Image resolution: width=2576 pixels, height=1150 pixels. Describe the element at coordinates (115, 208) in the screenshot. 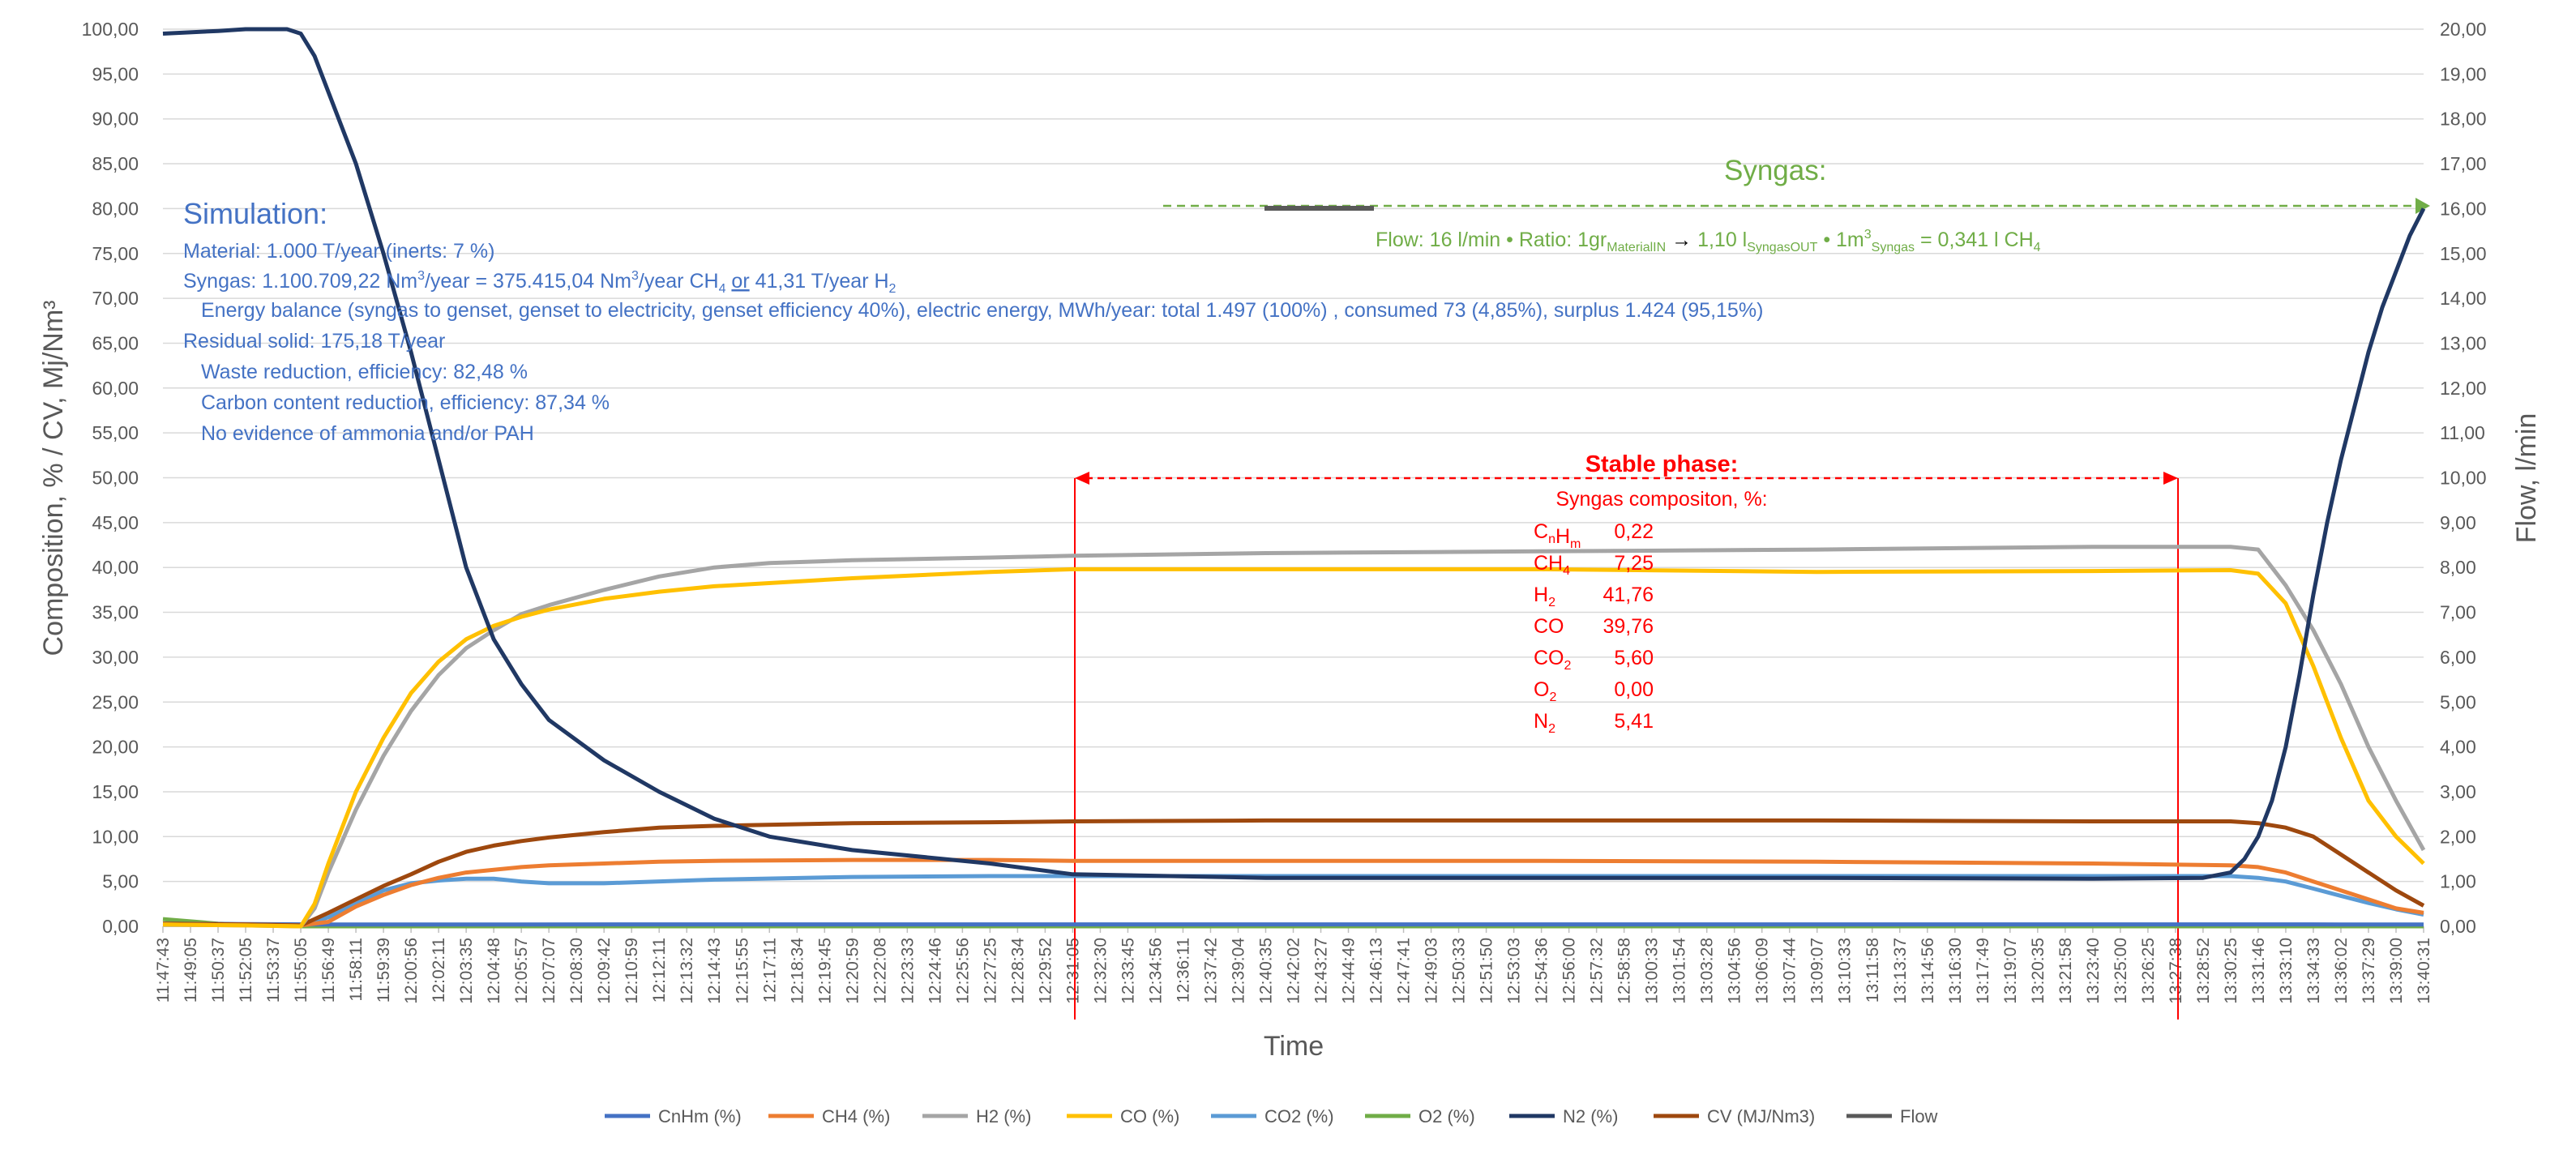

I see `left-y-tick-label: 80,00` at that location.